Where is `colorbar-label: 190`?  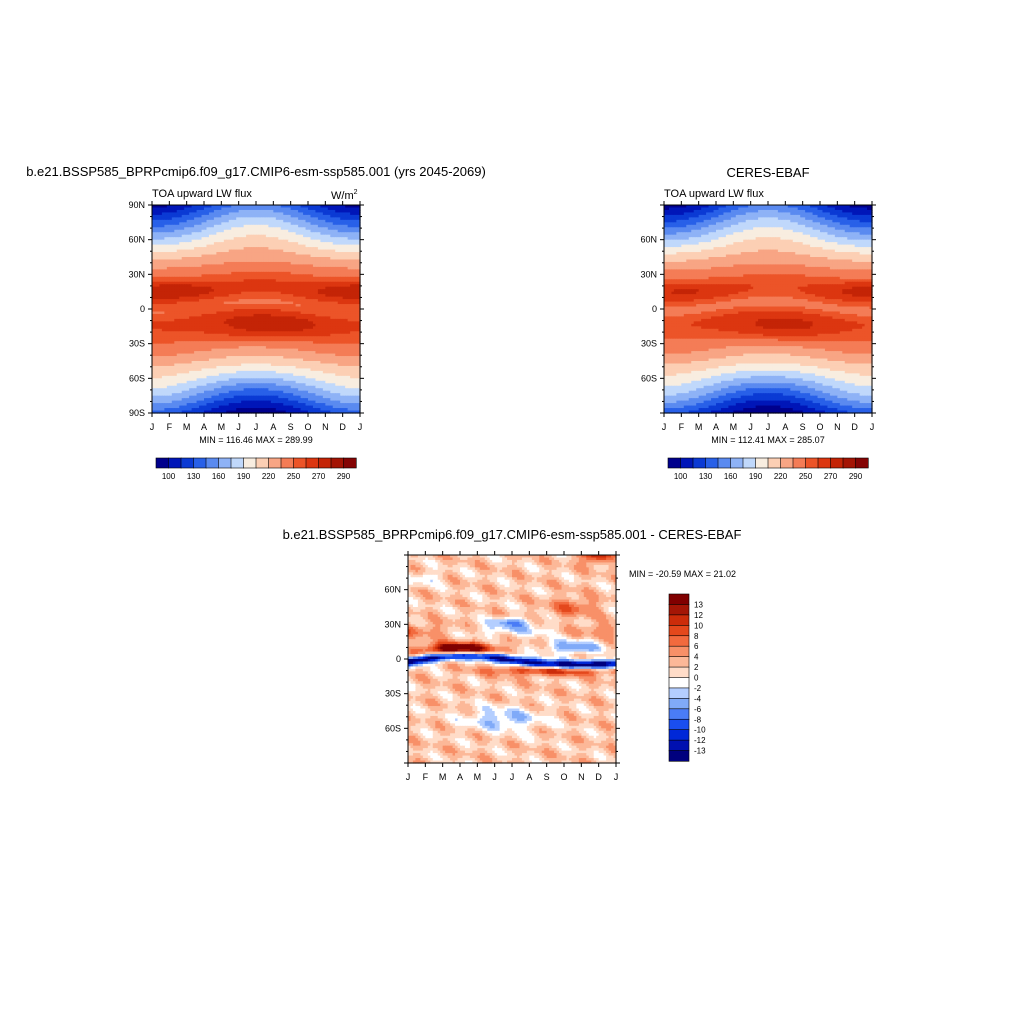
colorbar-label: 190 is located at coordinates (756, 476).